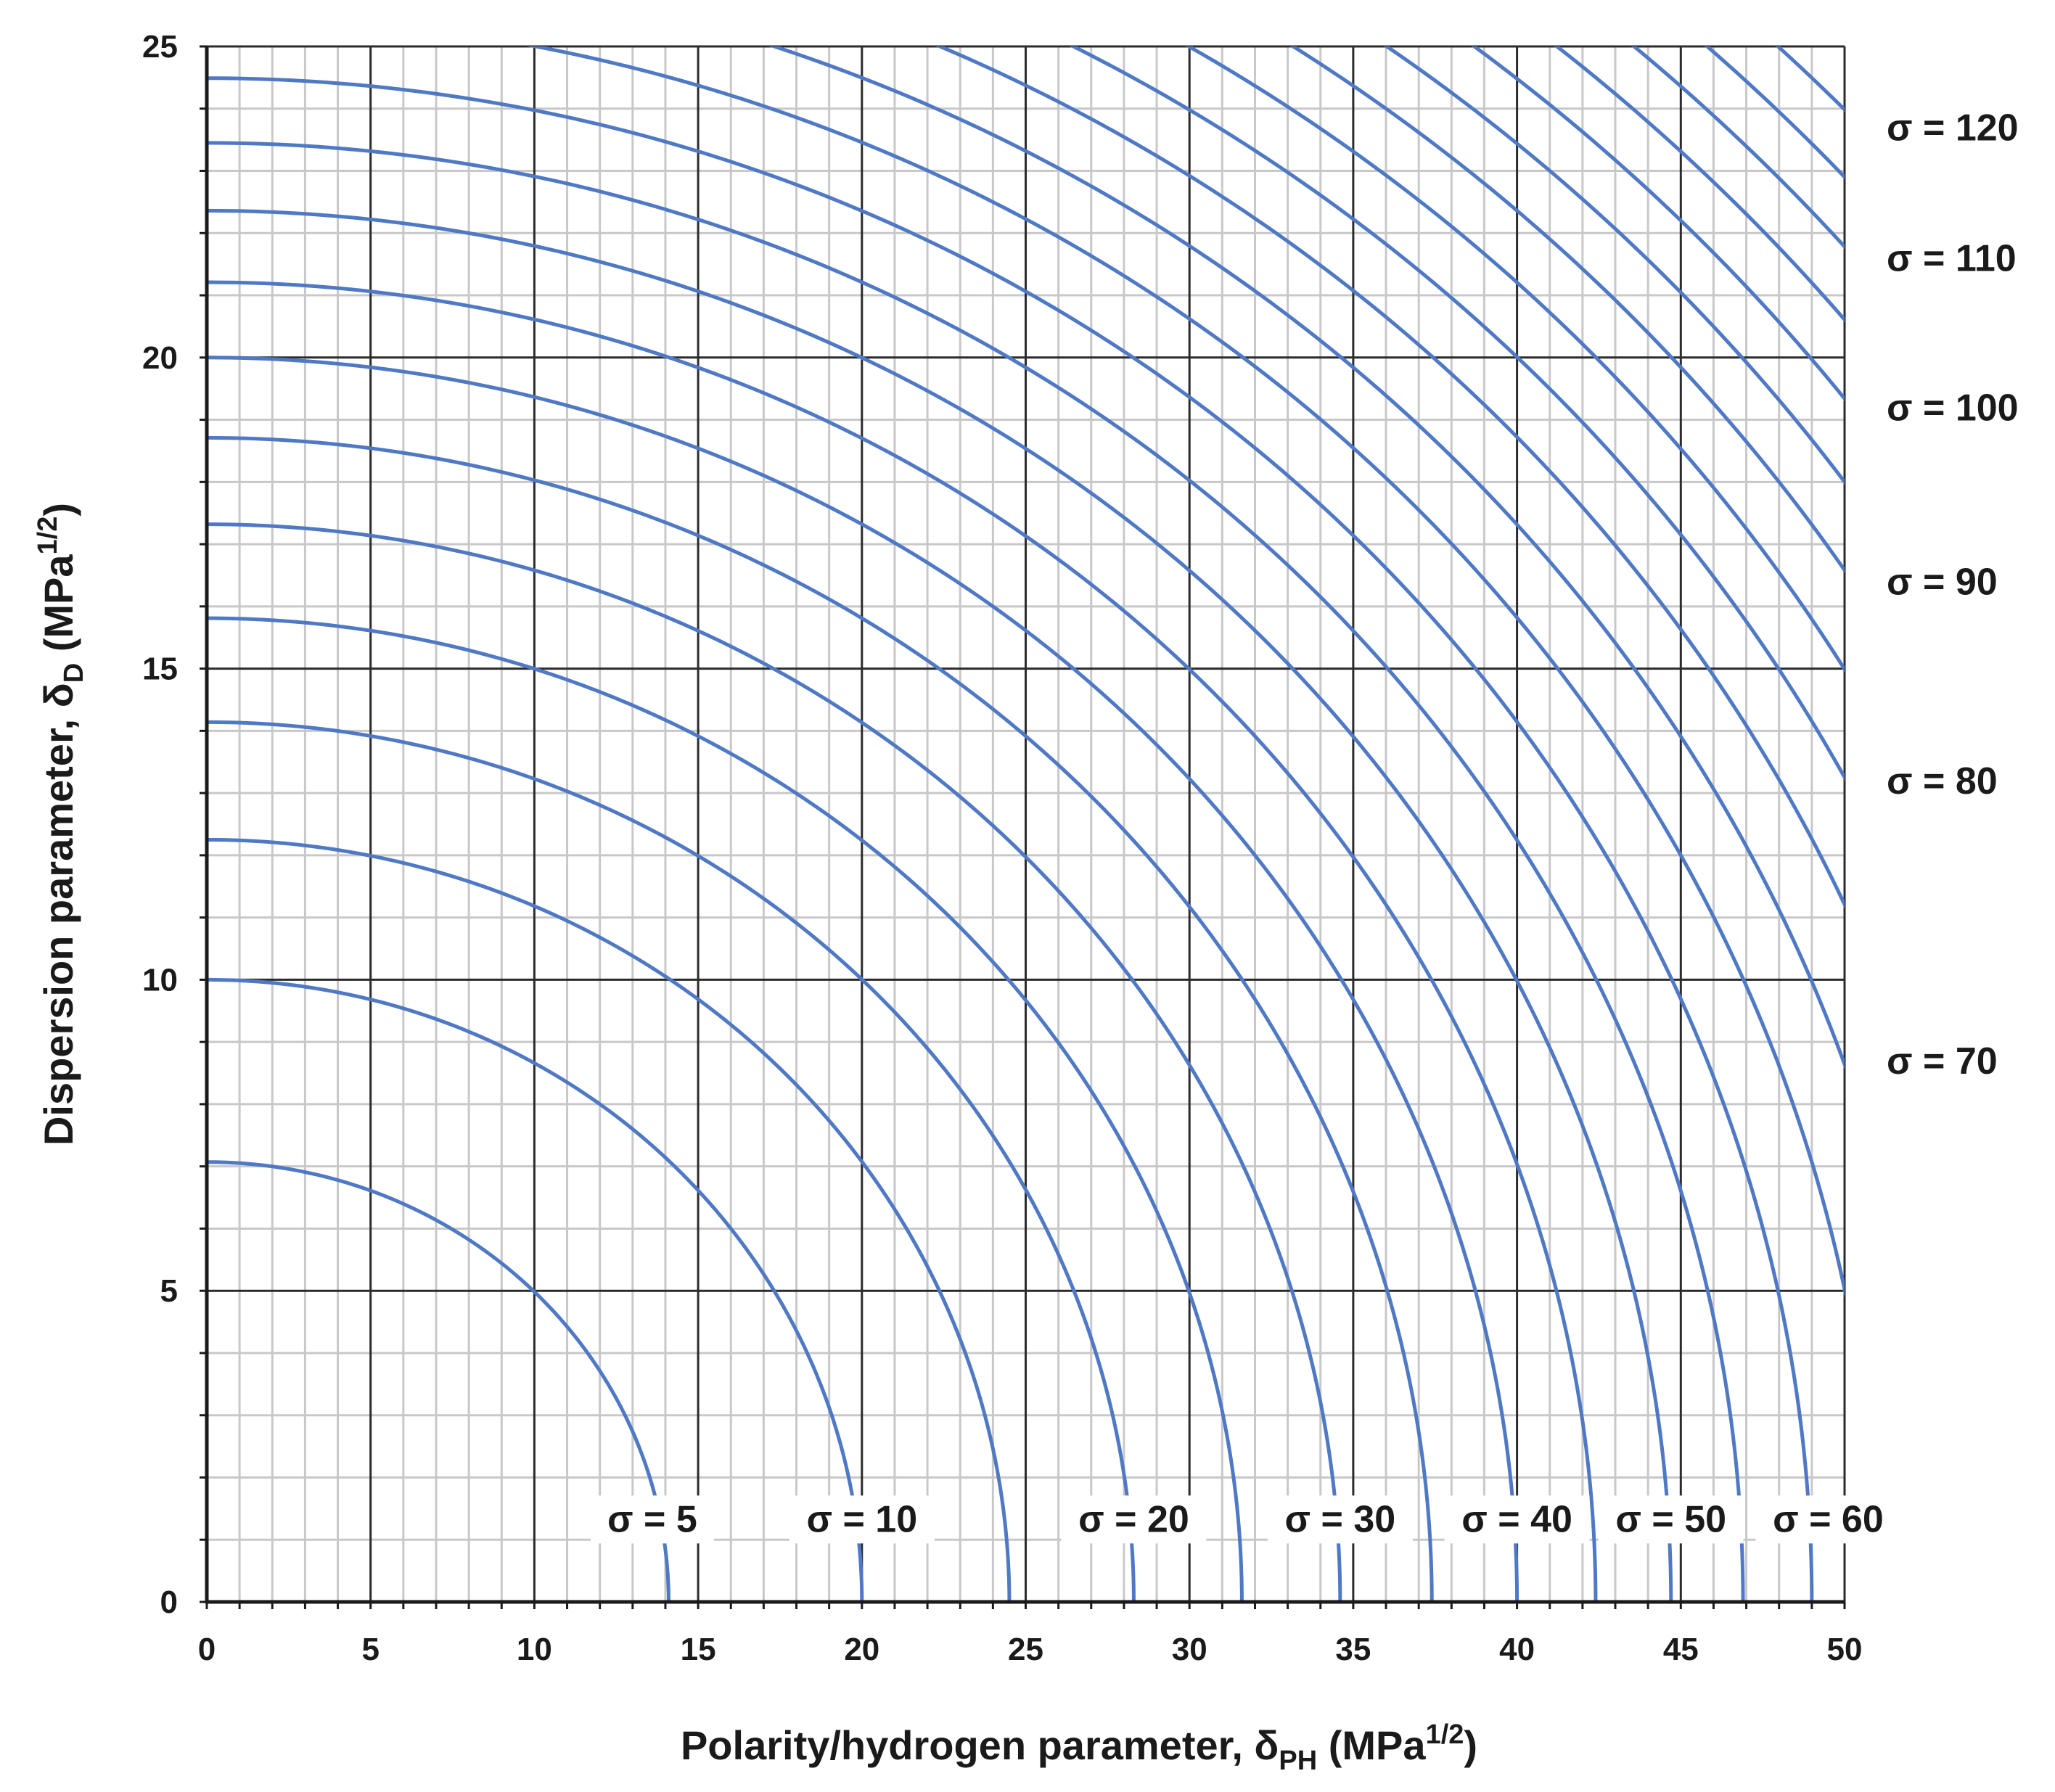  I want to click on curve-label-right: σ = 90, so click(1943, 583).